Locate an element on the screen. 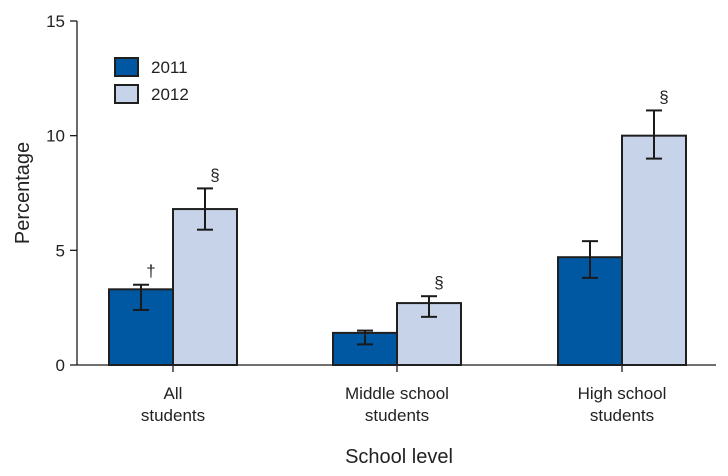 Image resolution: width=728 pixels, height=476 pixels. y-tick-label-0: 0 is located at coordinates (60, 365).